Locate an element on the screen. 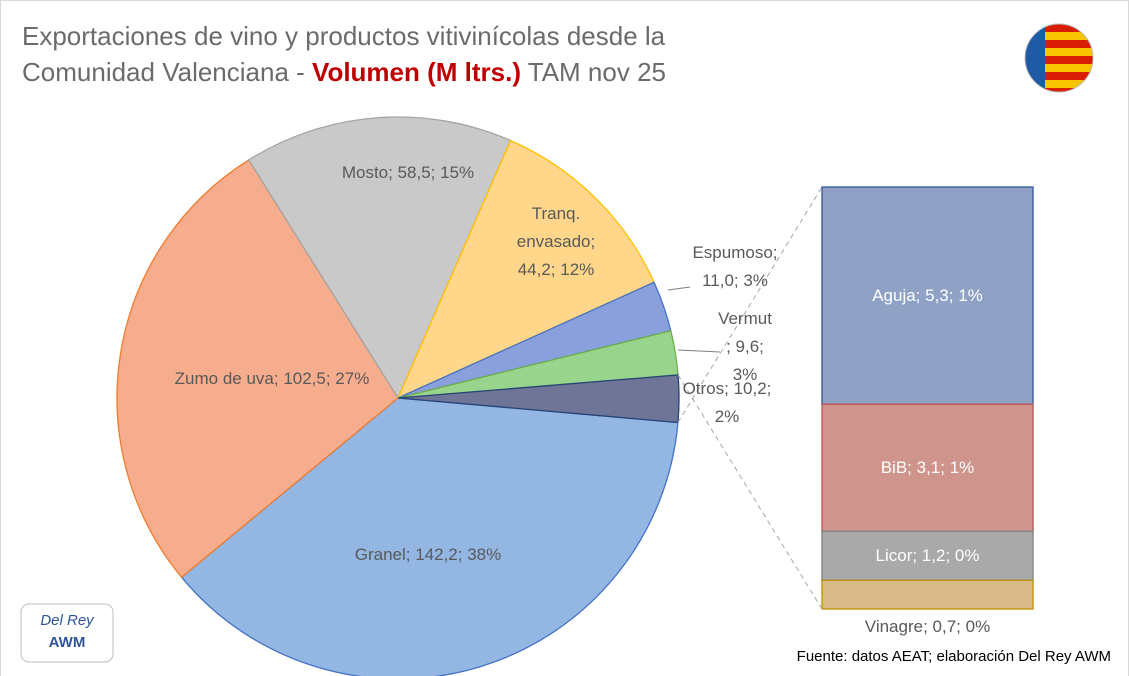 The width and height of the screenshot is (1129, 676). data-label: Espumoso; 11,0; 3% is located at coordinates (735, 266).